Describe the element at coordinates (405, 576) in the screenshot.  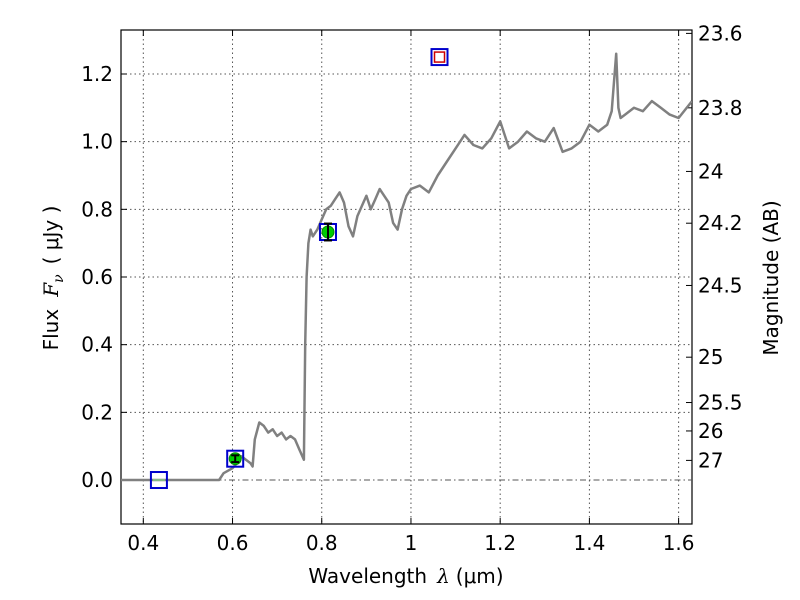
I see `x-axis-label: Wavelength λ (μm)` at that location.